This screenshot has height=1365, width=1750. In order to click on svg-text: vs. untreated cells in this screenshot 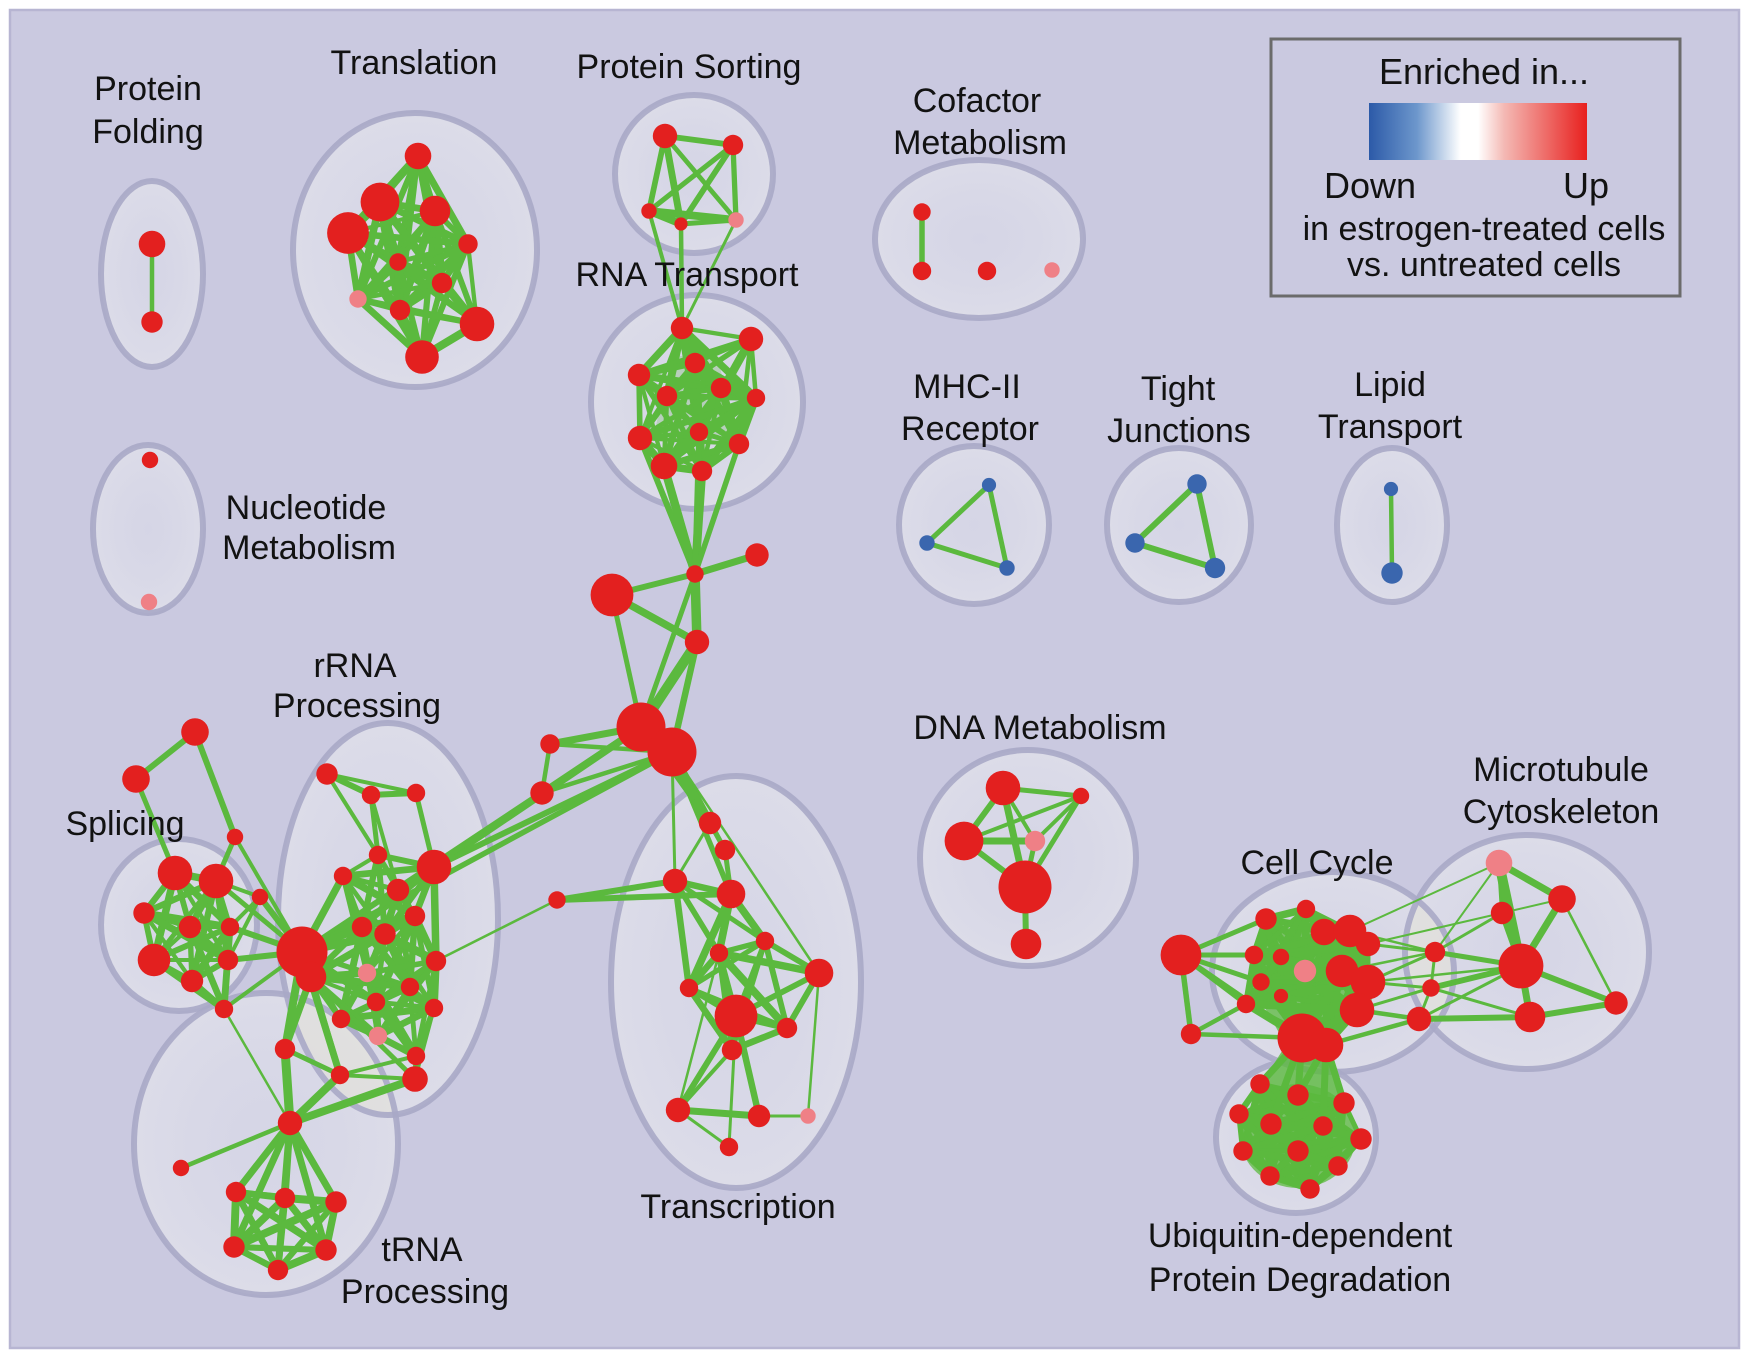, I will do `click(1484, 265)`.